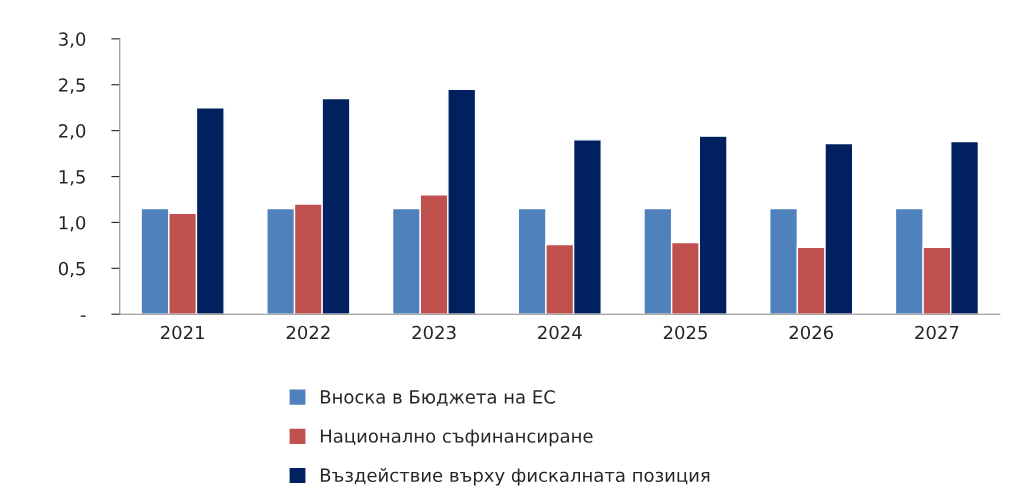 The width and height of the screenshot is (1015, 498). What do you see at coordinates (685, 332) in the screenshot?
I see `x-tick-label: 2025` at bounding box center [685, 332].